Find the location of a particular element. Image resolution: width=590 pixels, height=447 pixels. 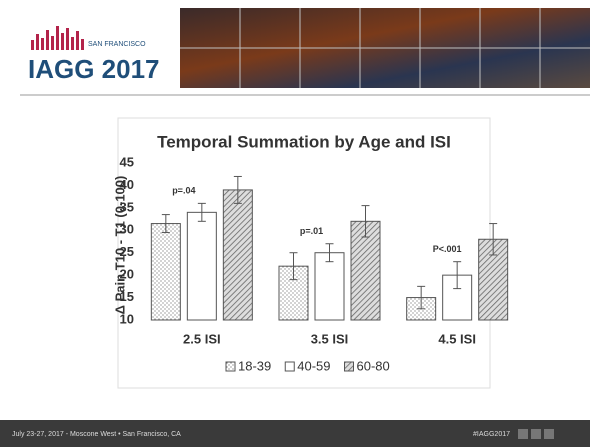

footer-bar is located at coordinates (295, 433).